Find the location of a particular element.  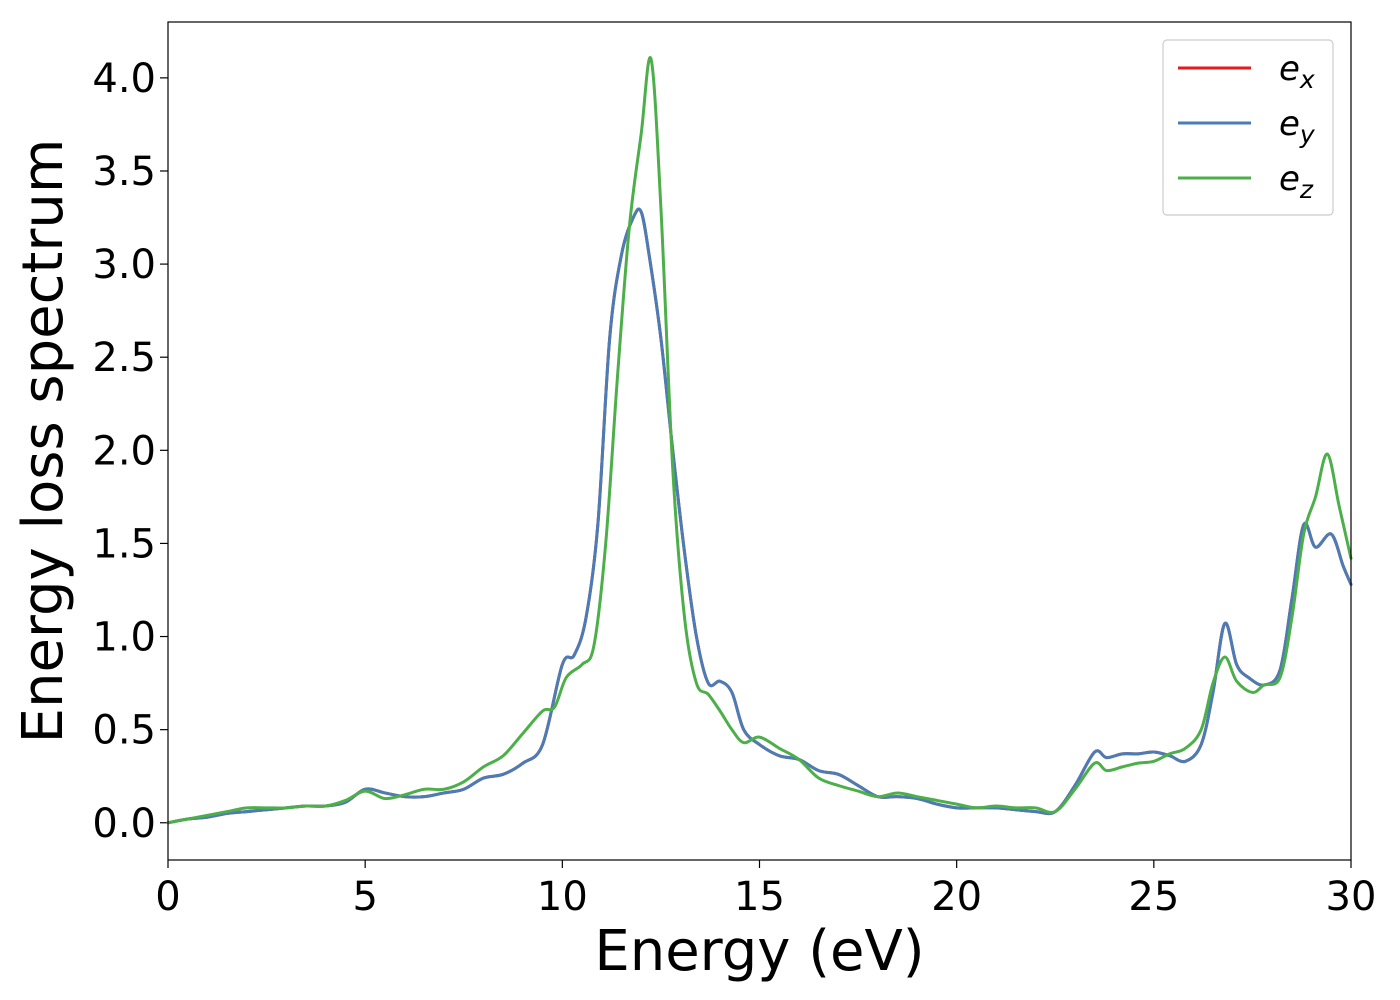

legend-label-e-z: ez is located at coordinates (1296, 181).